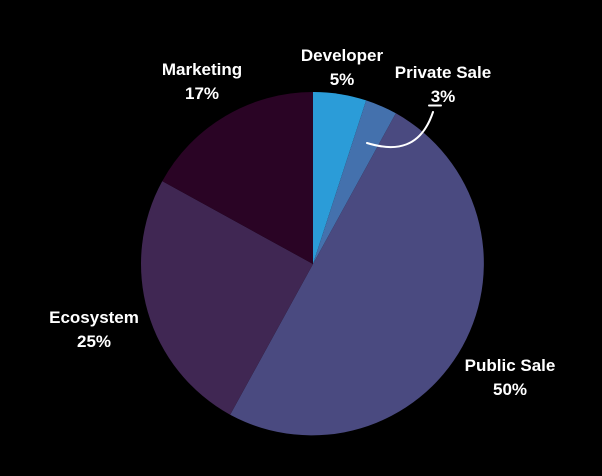 The height and width of the screenshot is (476, 602). What do you see at coordinates (340, 178) in the screenshot?
I see `pie-slice-developer` at bounding box center [340, 178].